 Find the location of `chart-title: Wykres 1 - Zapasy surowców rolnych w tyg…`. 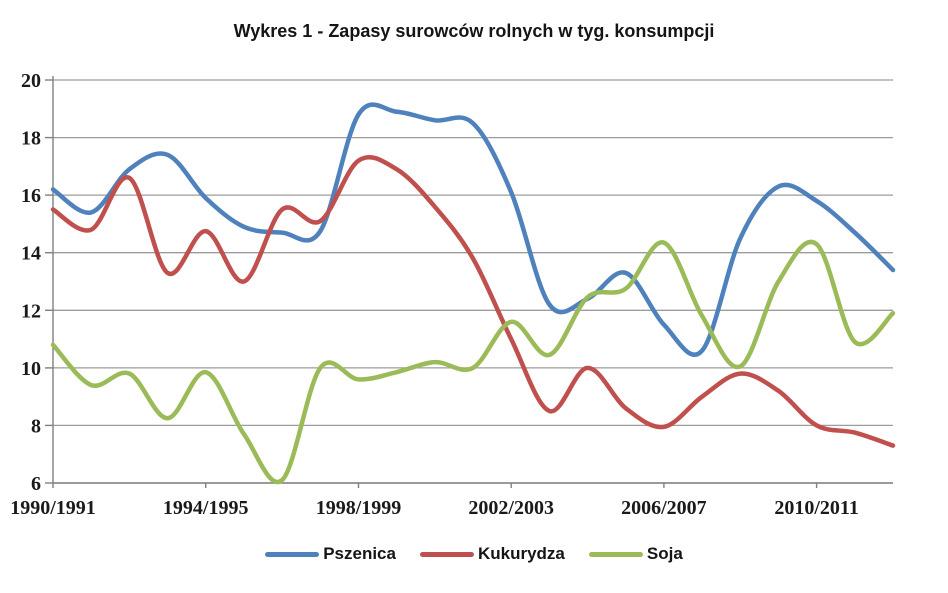

chart-title: Wykres 1 - Zapasy surowców rolnych w tyg… is located at coordinates (474, 31).